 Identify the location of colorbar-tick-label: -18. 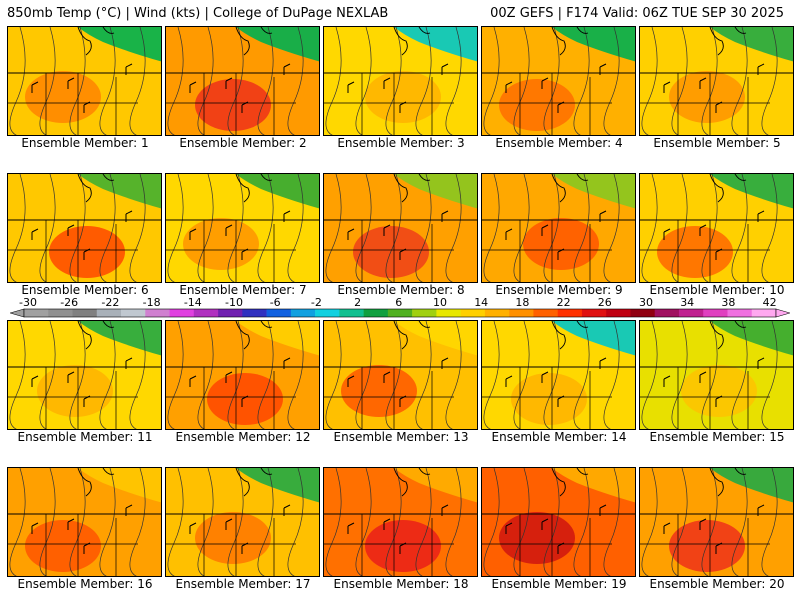
(151, 302).